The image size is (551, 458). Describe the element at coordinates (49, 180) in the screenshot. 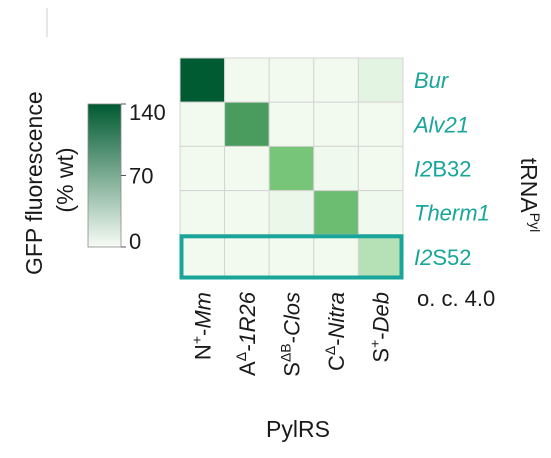

I see `colorbar-label: GFP fluorescence (% wt)` at that location.